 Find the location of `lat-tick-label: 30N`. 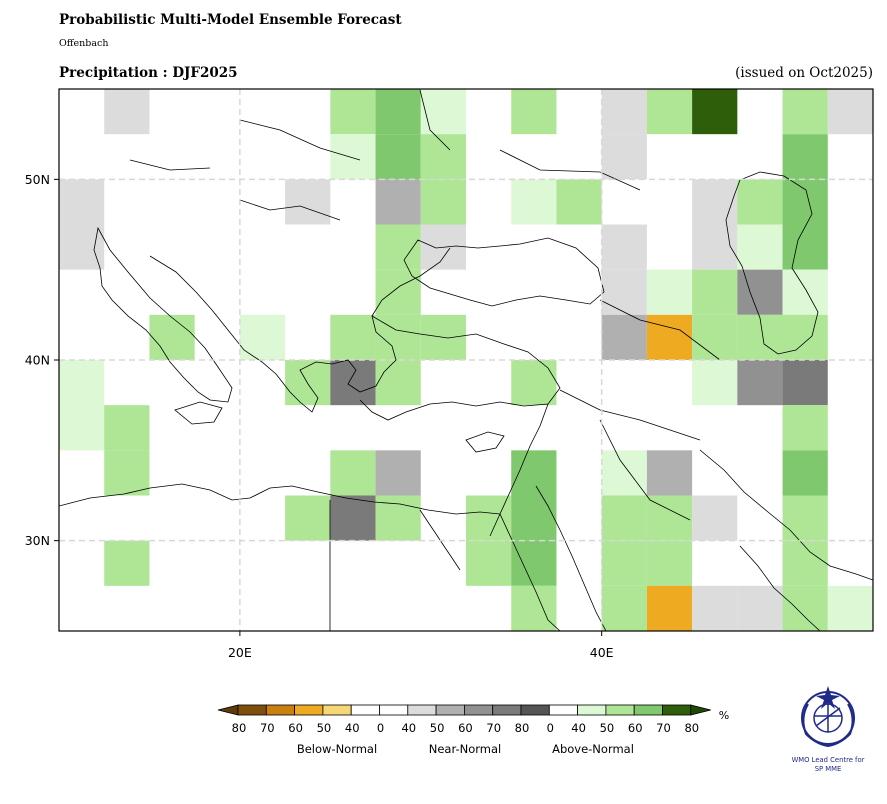

lat-tick-label: 30N is located at coordinates (37, 540).